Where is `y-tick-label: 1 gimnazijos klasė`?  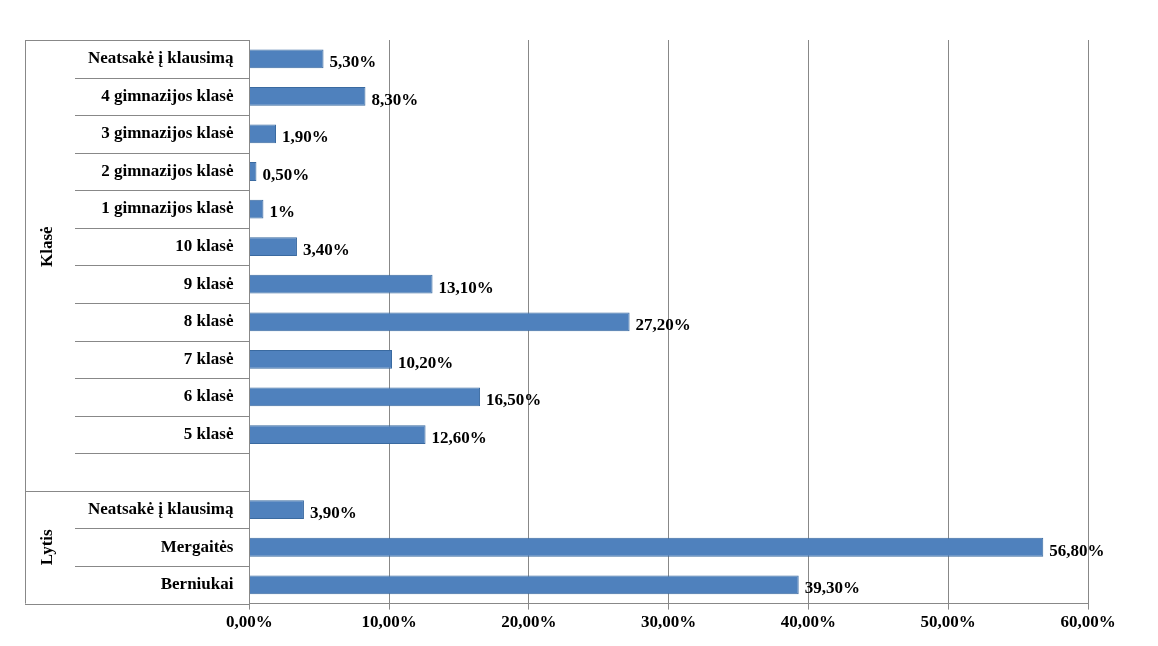 y-tick-label: 1 gimnazijos klasė is located at coordinates (167, 208).